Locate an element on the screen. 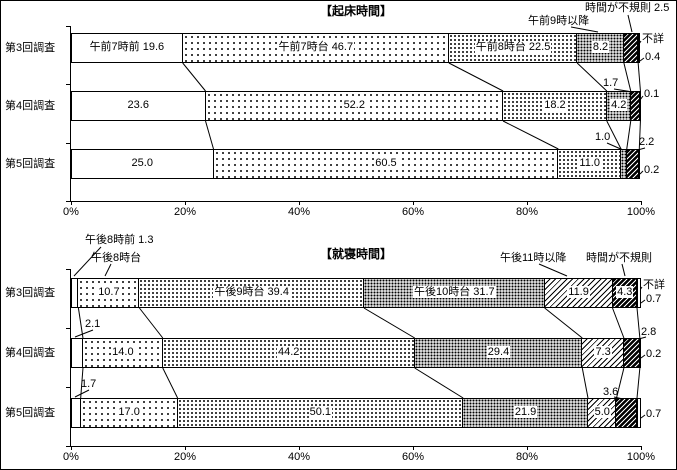  annotation-label: 0.2 is located at coordinates (654, 354).